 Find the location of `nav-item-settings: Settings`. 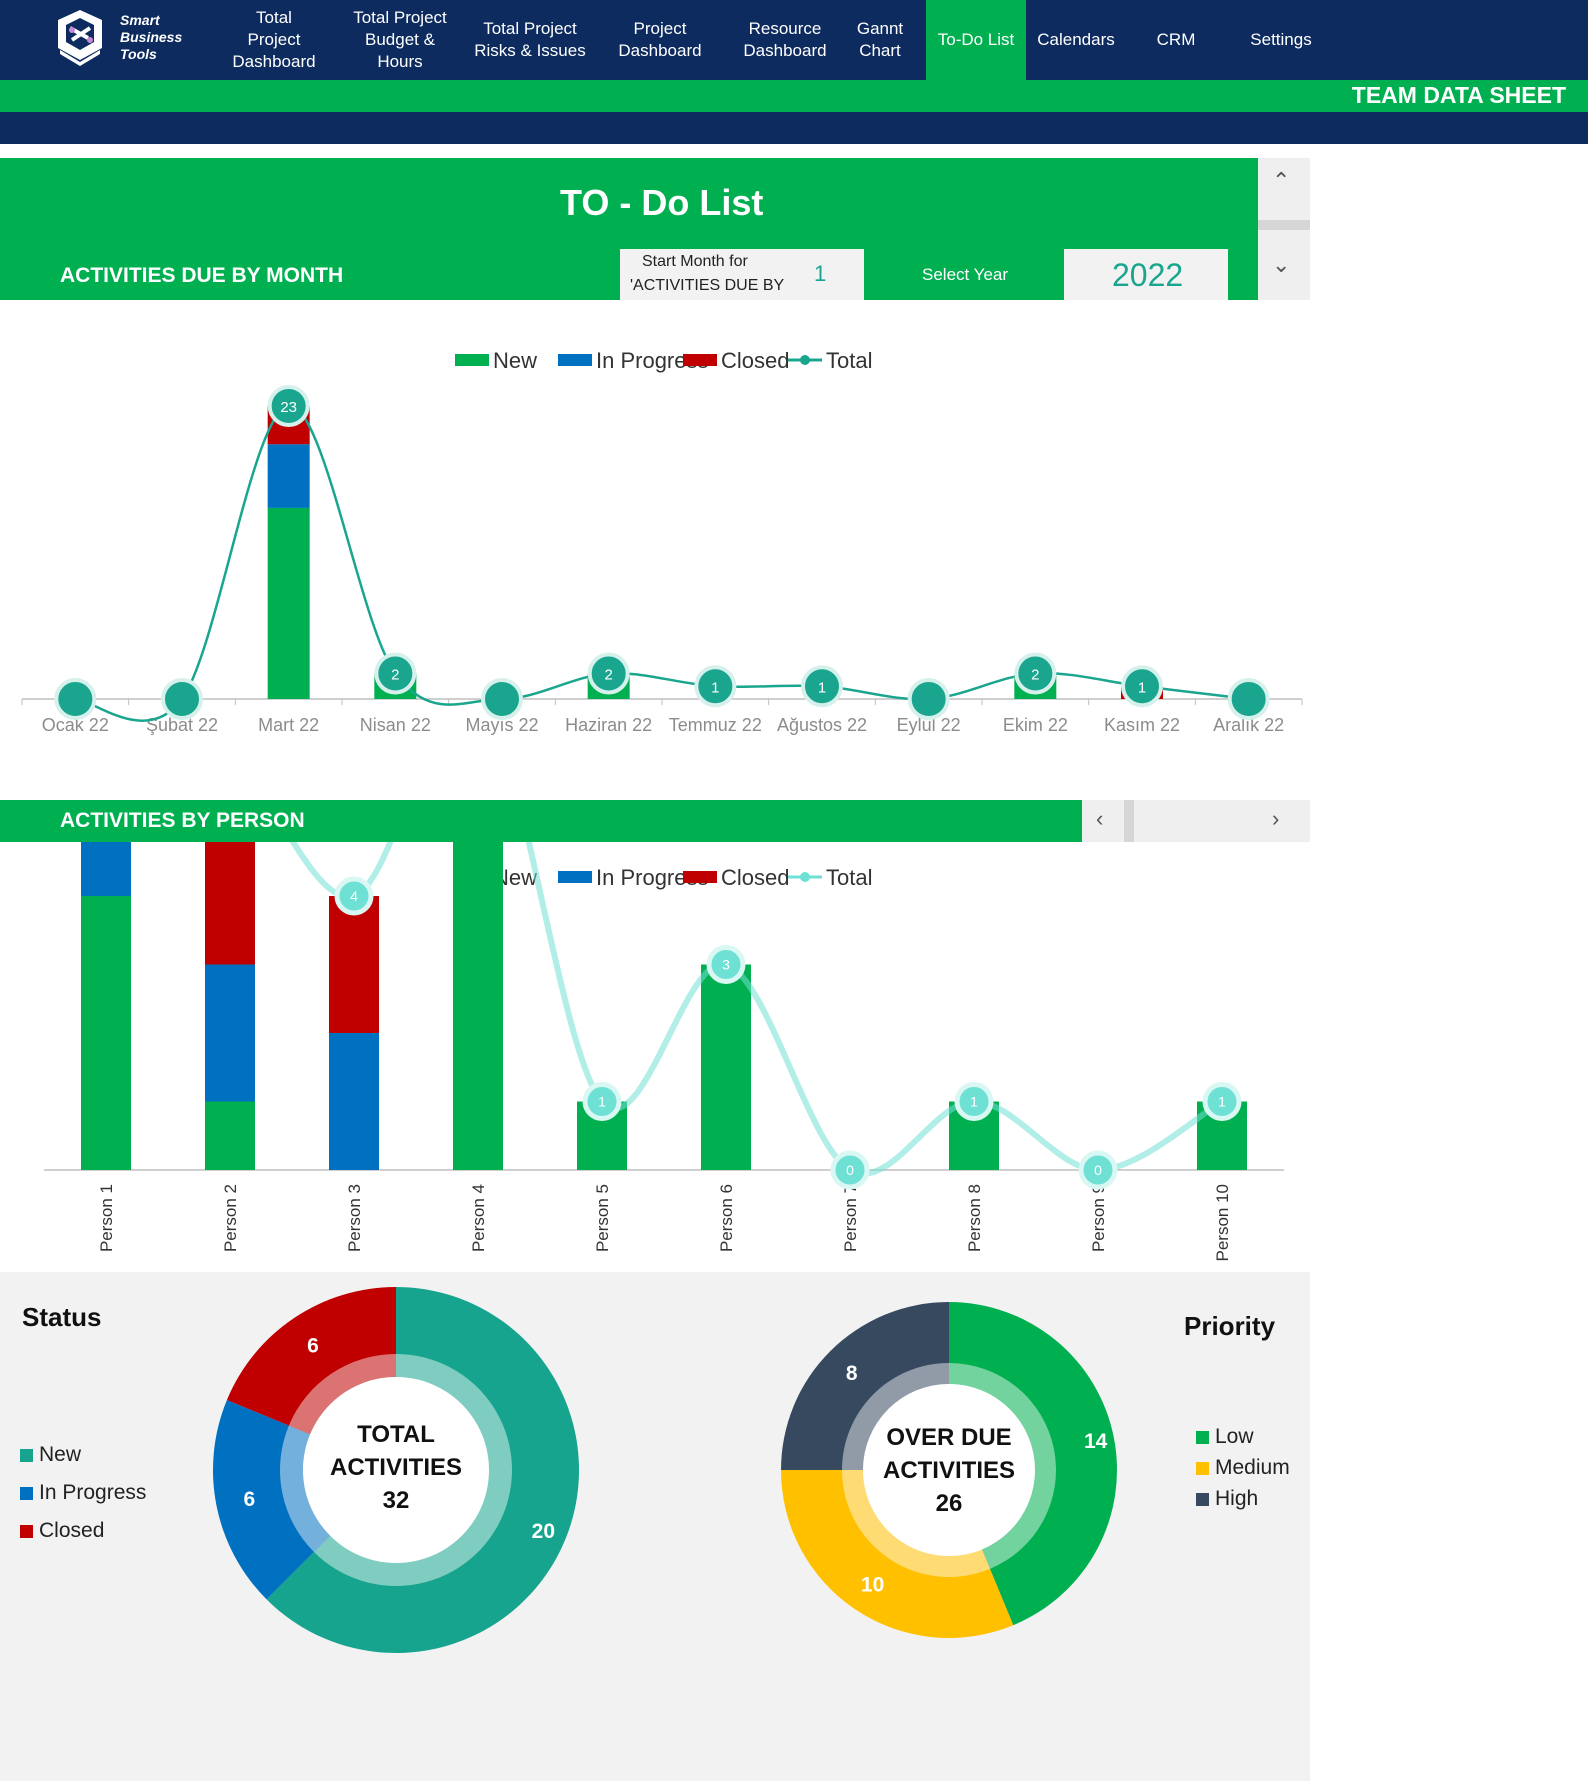

nav-item-settings: Settings is located at coordinates (1281, 40).